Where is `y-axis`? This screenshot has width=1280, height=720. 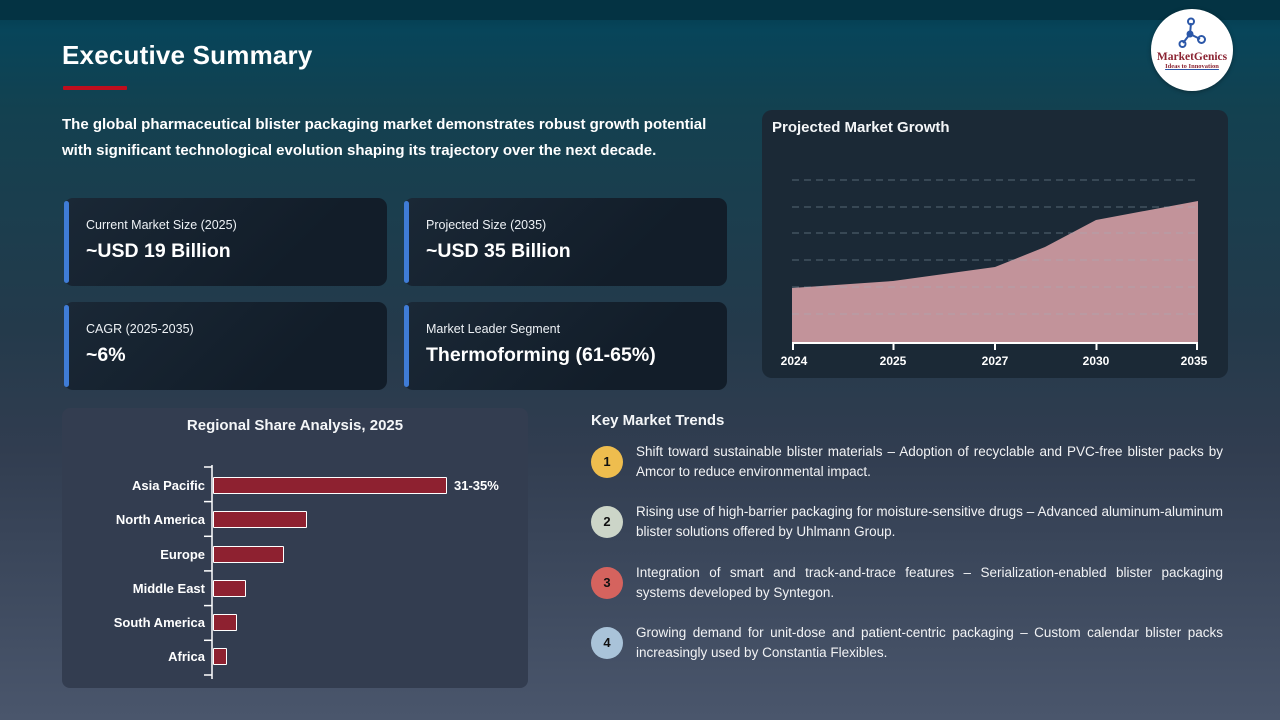
y-axis is located at coordinates (208, 572).